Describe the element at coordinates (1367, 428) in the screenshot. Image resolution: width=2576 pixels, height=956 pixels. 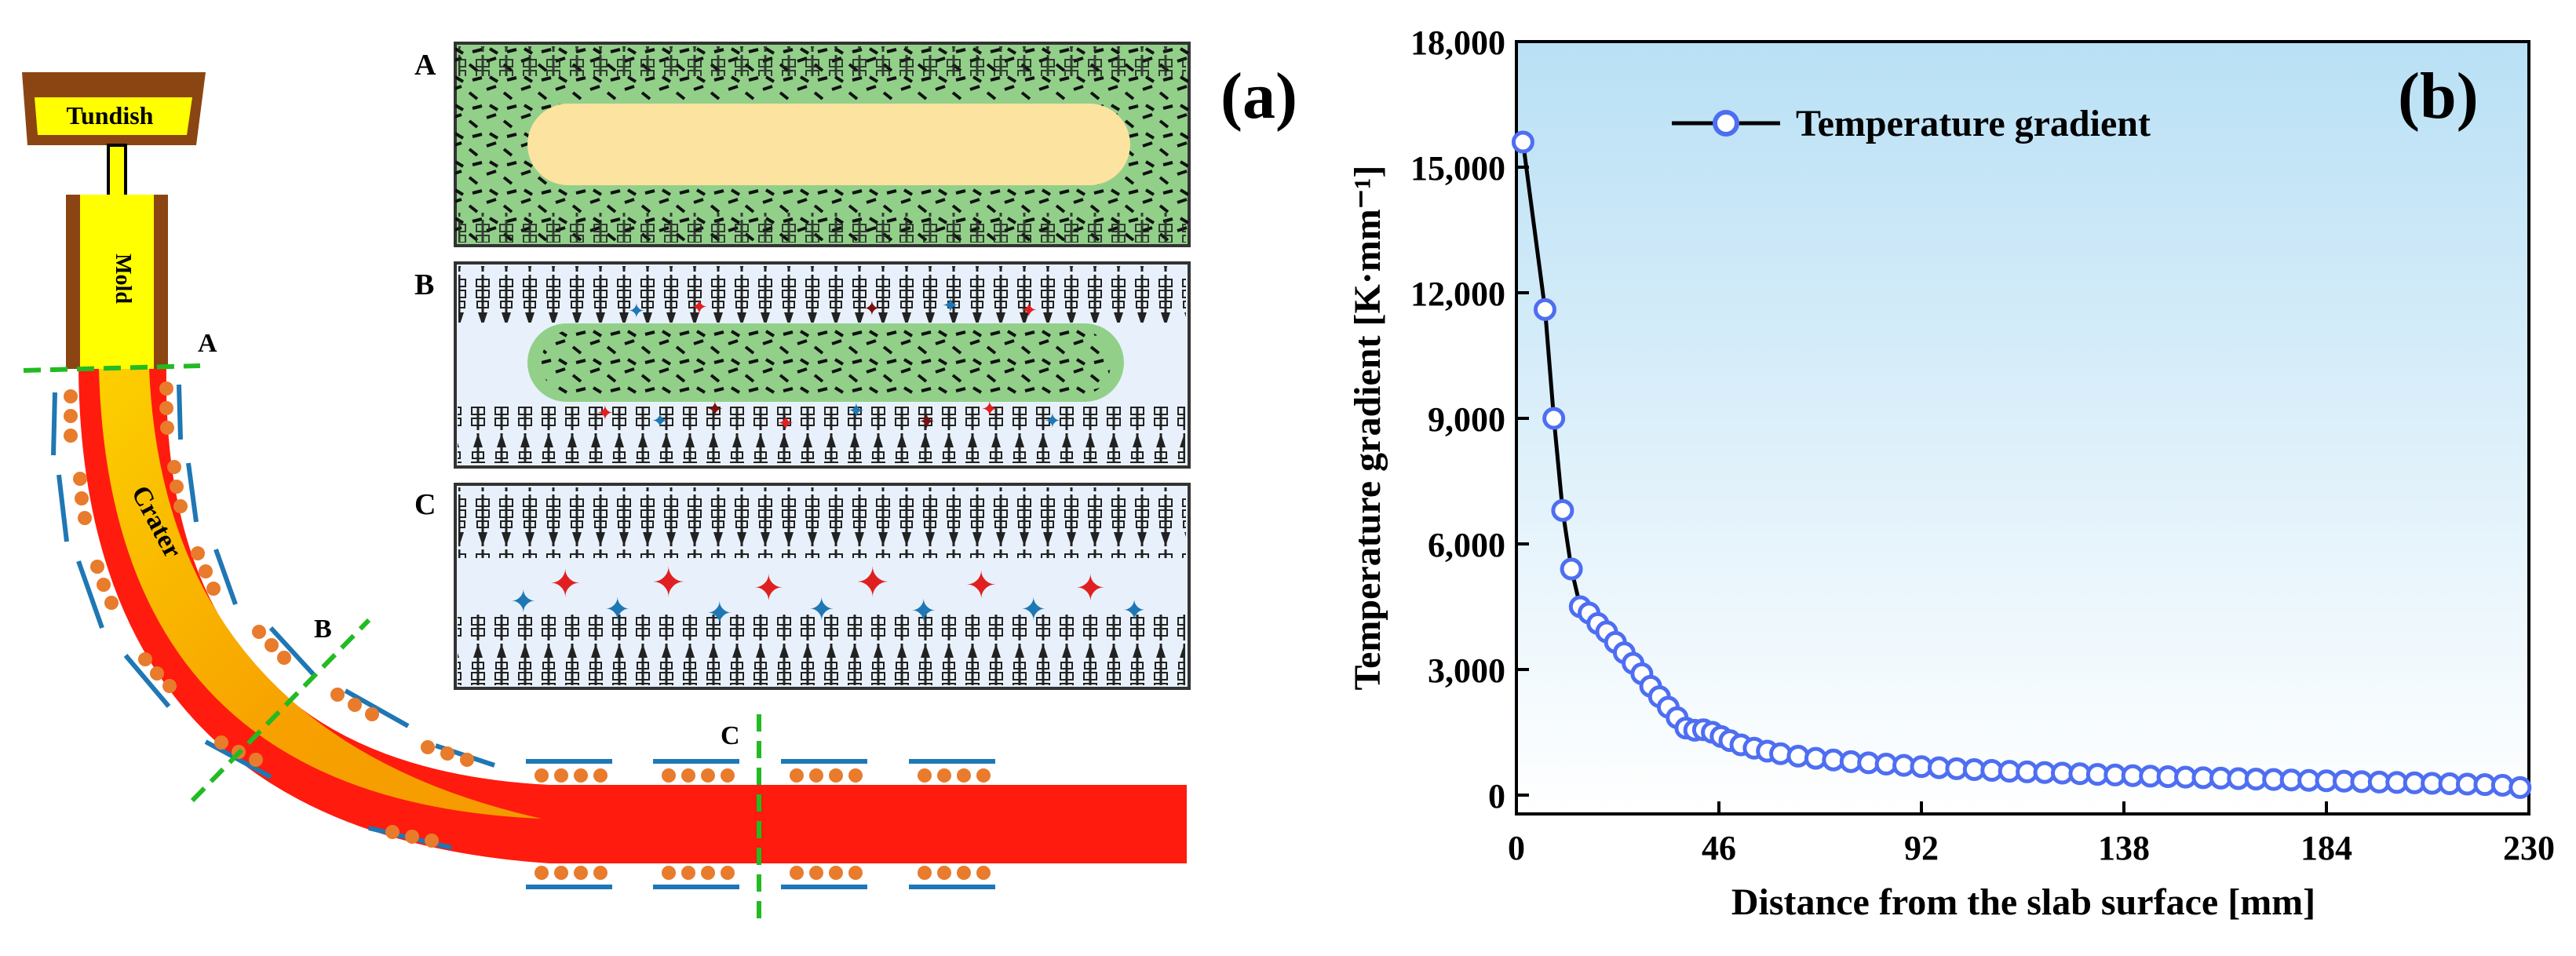
I see `y-axis-label: Temperature gradient [K·mm⁻¹]` at that location.